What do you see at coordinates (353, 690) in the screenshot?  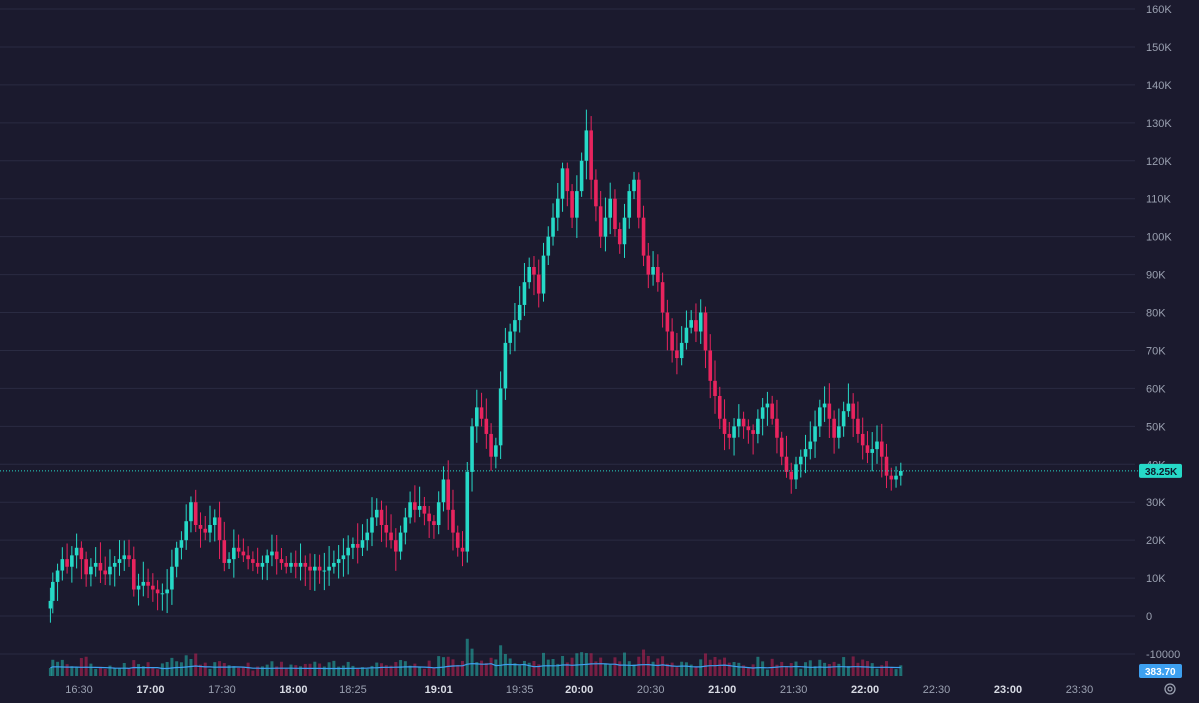 I see `x-tick-label: 18:25` at bounding box center [353, 690].